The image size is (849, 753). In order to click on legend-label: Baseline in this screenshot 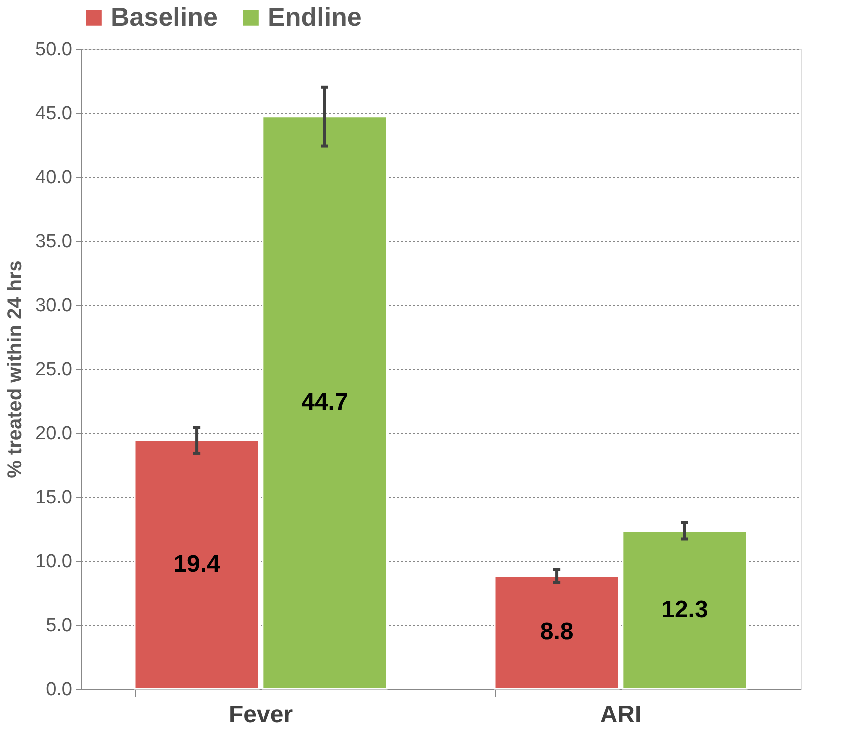, I will do `click(164, 17)`.